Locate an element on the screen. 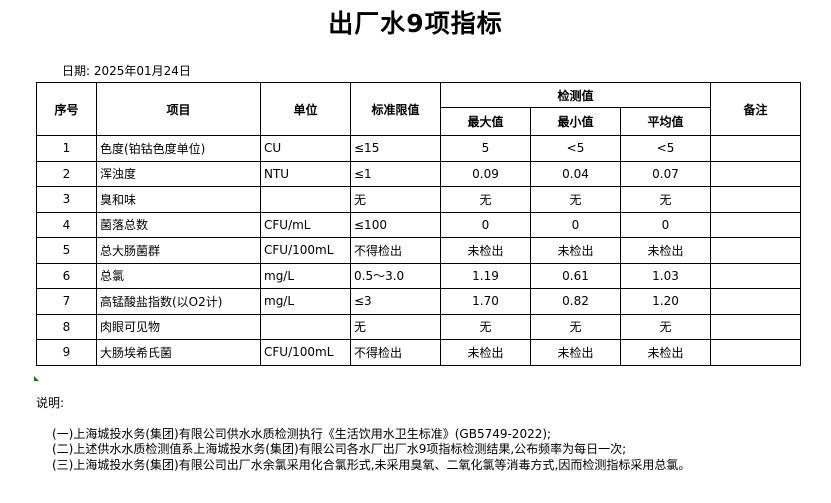  table-row: 6 总氯 mg/L 0.5～3.0 1.19 0.61 1.03 is located at coordinates (418, 275).